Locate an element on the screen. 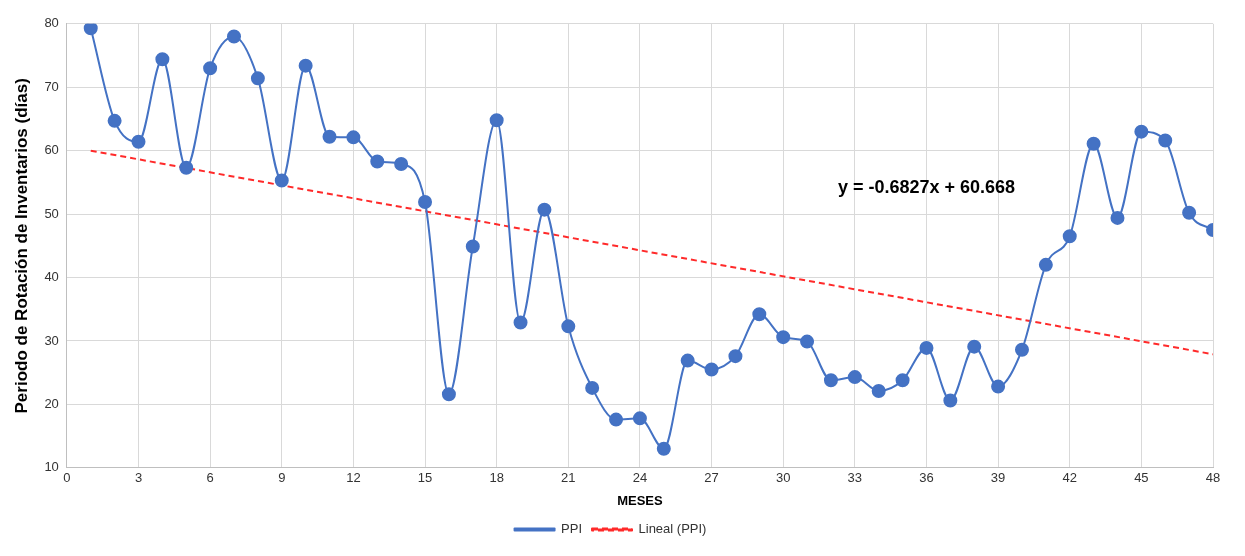 Image resolution: width=1245 pixels, height=556 pixels. y-tick-label: 60 is located at coordinates (51, 150).